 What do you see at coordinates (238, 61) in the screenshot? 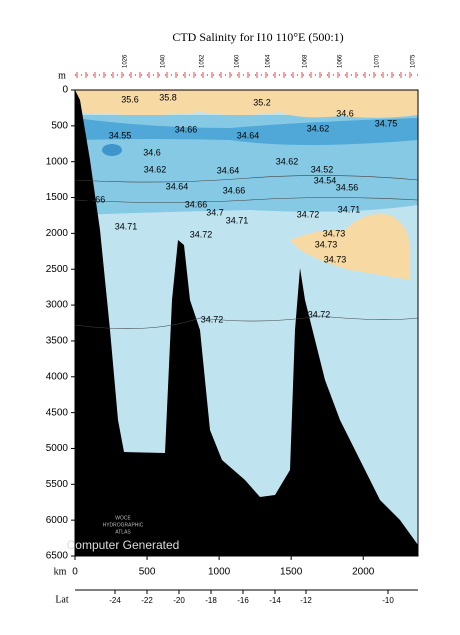
I see `station-label: 1060` at bounding box center [238, 61].